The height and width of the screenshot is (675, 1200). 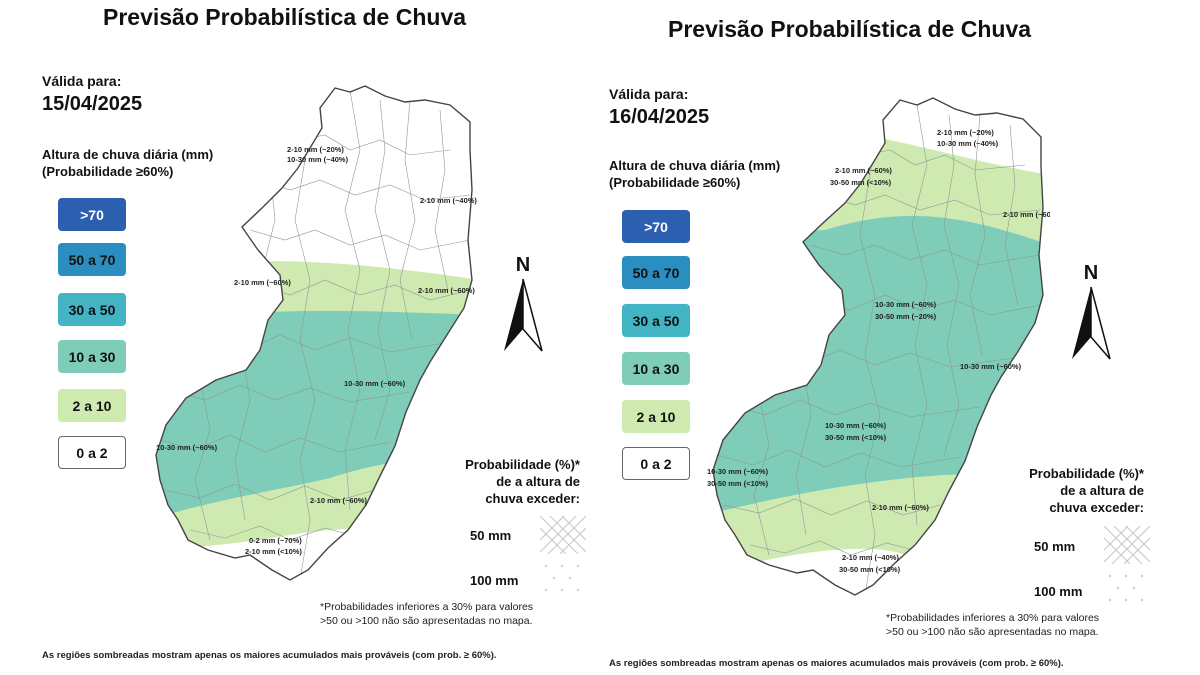 What do you see at coordinates (275, 540) in the screenshot?
I see `map-label: 0-2 mm (~70%)` at bounding box center [275, 540].